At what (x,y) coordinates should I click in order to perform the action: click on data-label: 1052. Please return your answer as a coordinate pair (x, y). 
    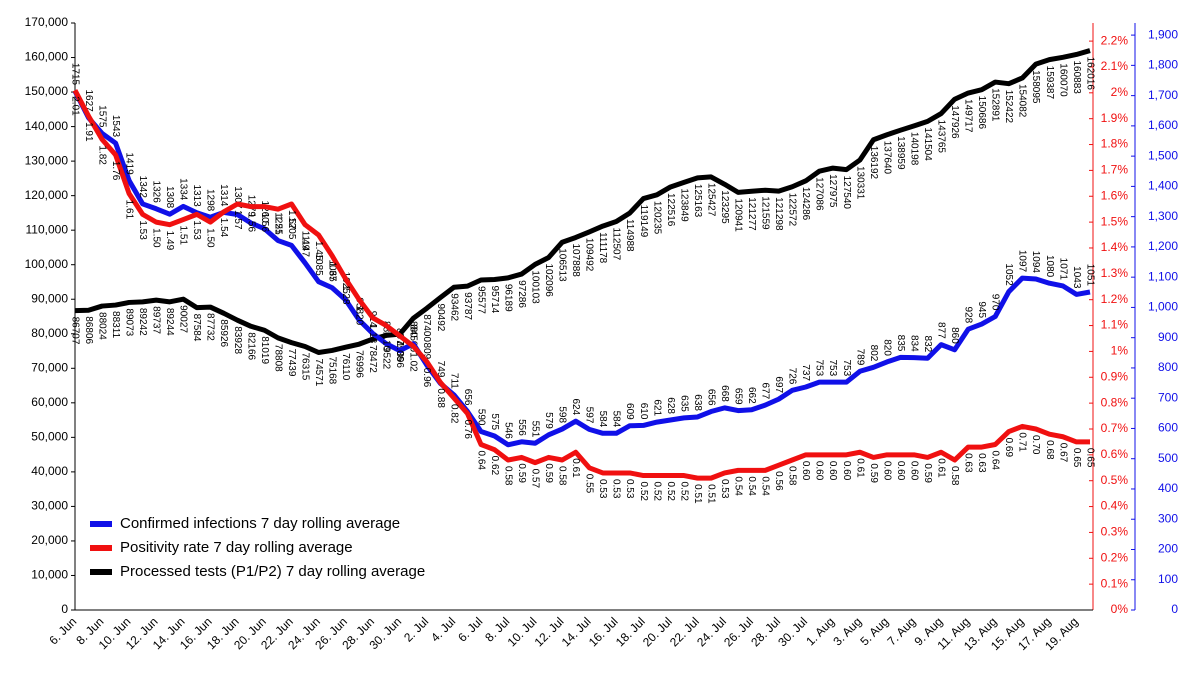
    Looking at the image, I should click on (1008, 274).